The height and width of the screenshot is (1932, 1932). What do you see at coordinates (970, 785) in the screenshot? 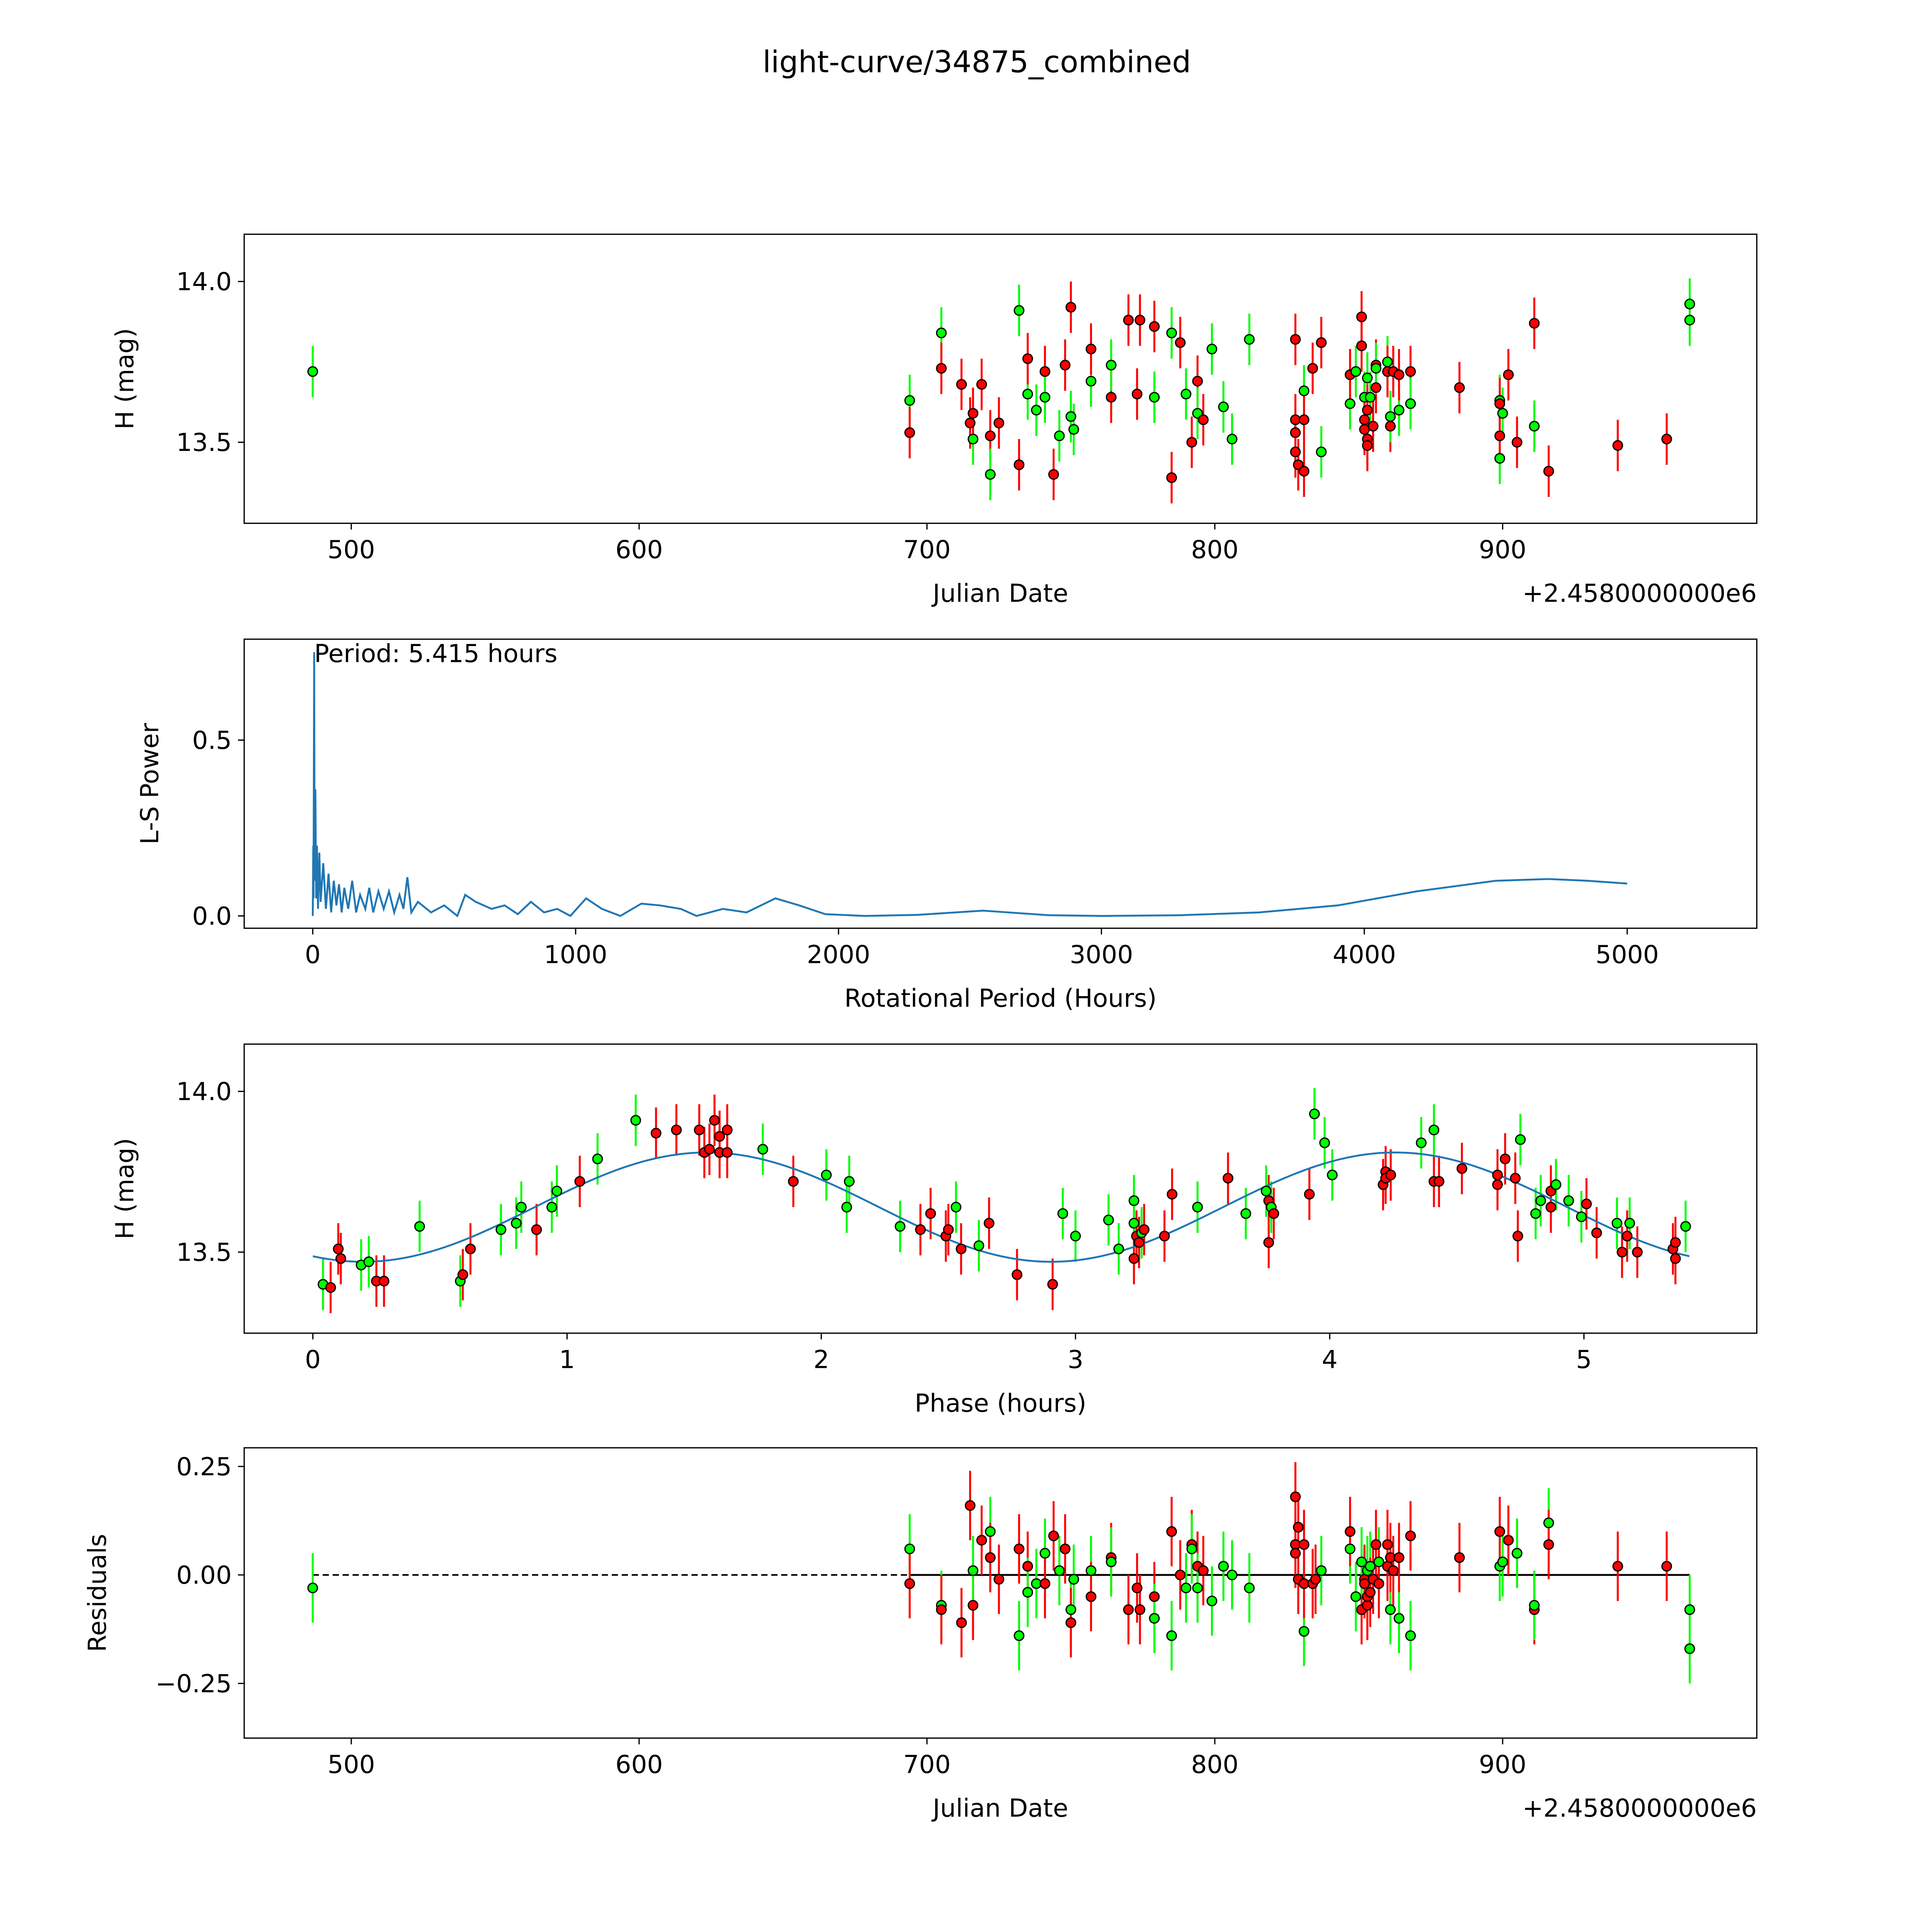
I see `periodogram-line` at bounding box center [970, 785].